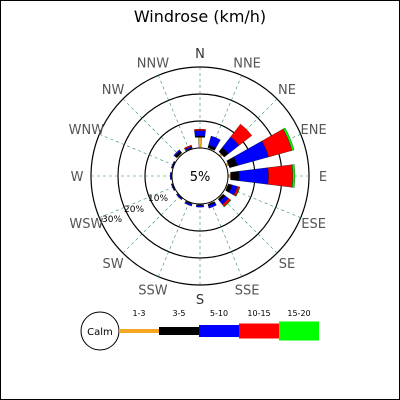 The width and height of the screenshot is (400, 400). What do you see at coordinates (247, 63) in the screenshot?
I see `direction-label-nne: NNE` at bounding box center [247, 63].